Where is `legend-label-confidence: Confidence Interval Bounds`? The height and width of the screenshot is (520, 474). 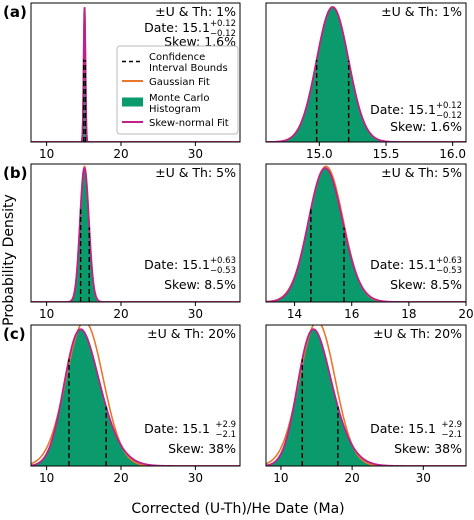 legend-label-confidence: Confidence Interval Bounds is located at coordinates (188, 63).